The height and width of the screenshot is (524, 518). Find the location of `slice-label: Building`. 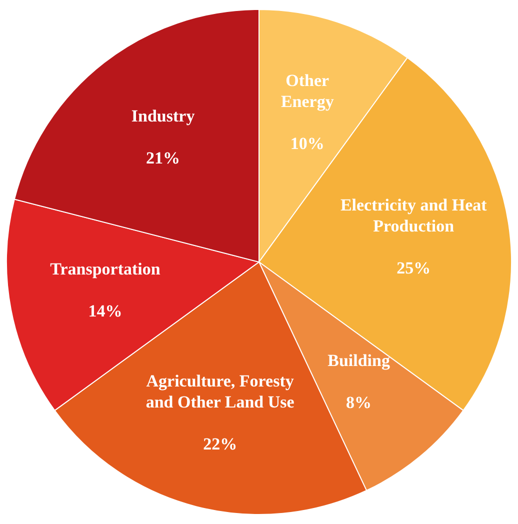

slice-label: Building is located at coordinates (359, 360).